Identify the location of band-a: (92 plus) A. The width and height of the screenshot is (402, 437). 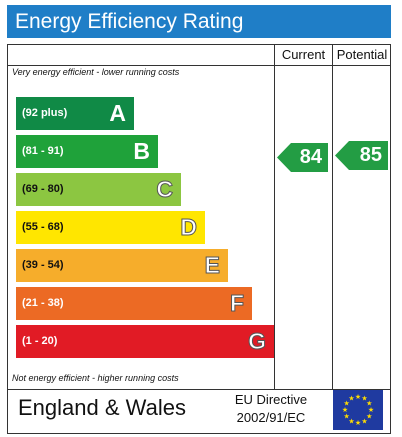
(75, 113).